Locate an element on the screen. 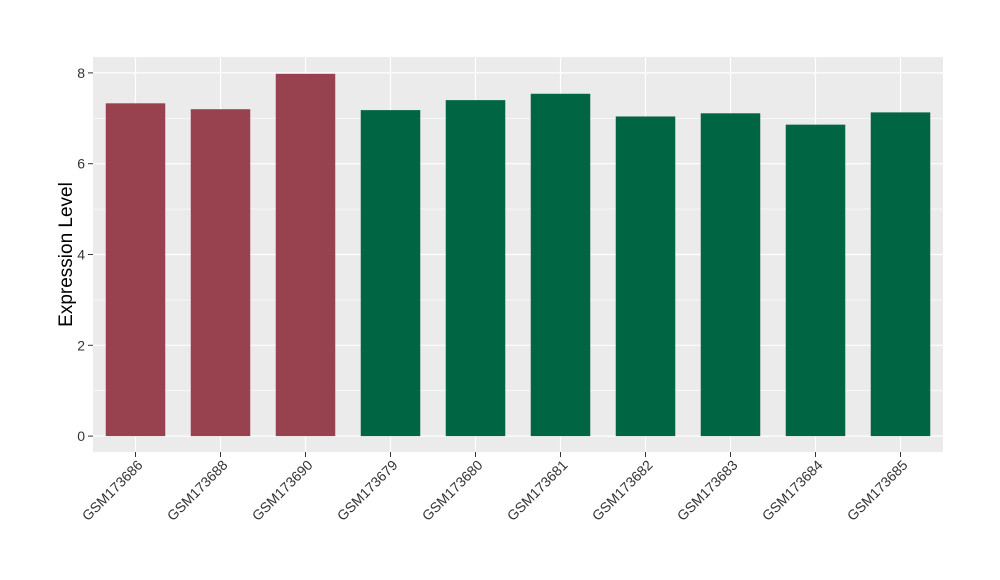  bar-GSM173680 is located at coordinates (475, 268).